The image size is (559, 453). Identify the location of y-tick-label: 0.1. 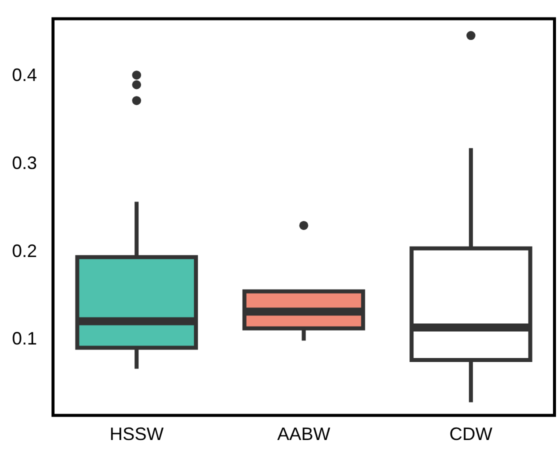
(25, 338).